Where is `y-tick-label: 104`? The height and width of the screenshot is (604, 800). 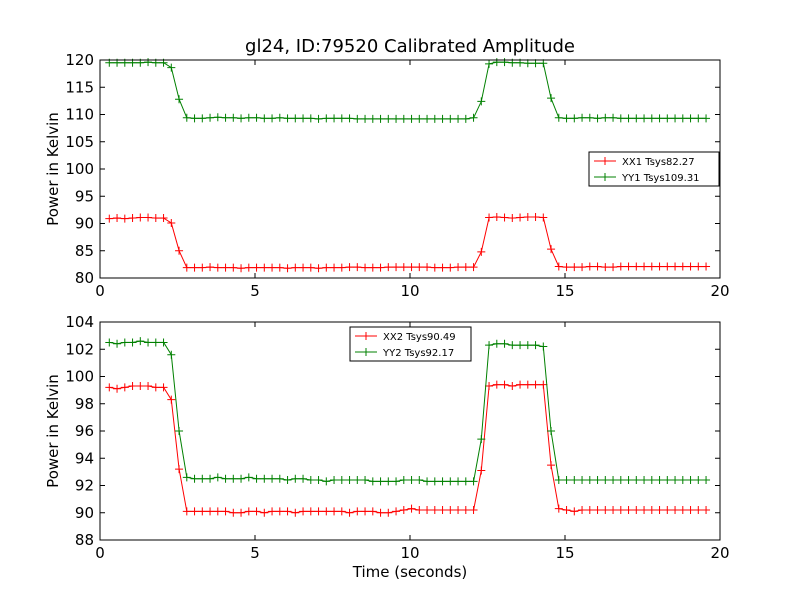
y-tick-label: 104 is located at coordinates (79, 322).